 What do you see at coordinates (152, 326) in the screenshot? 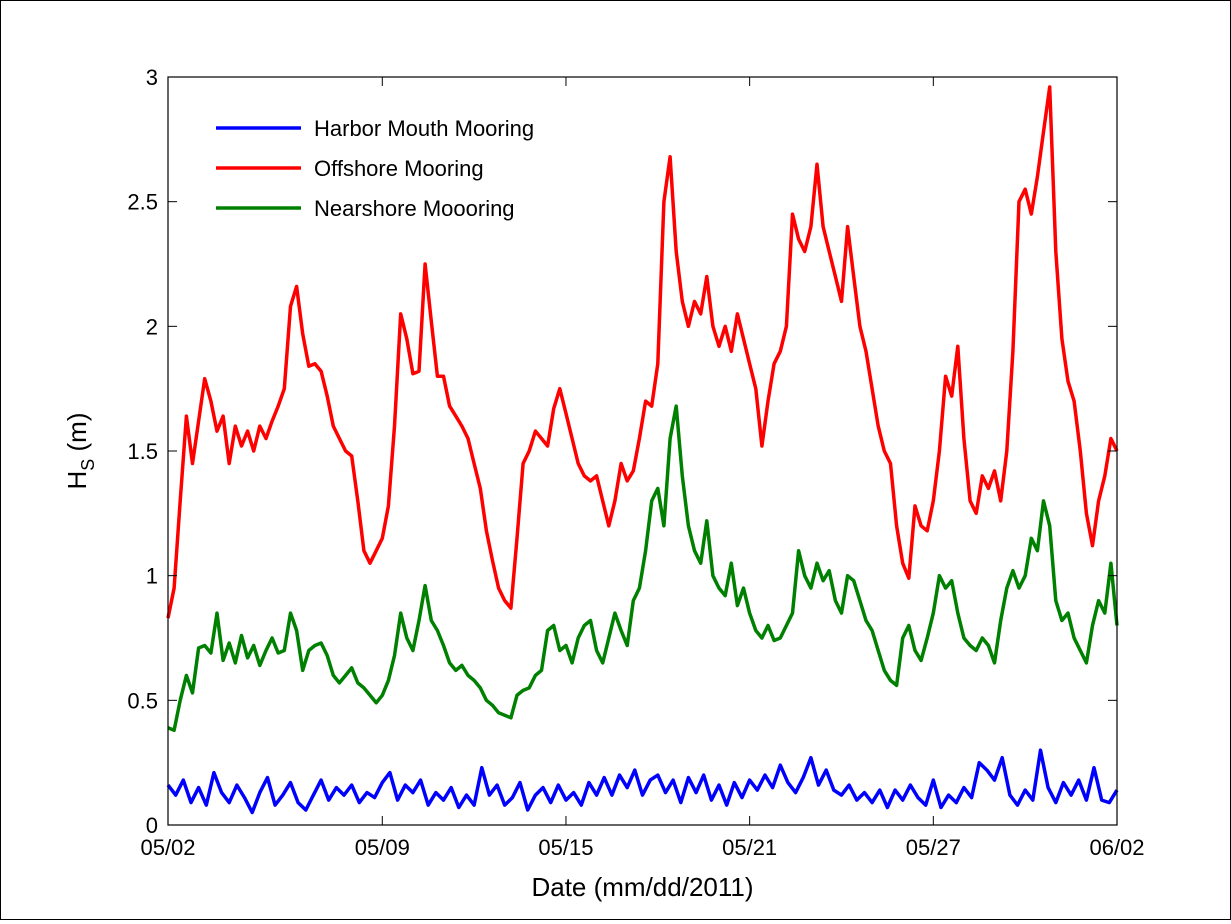
I see `y-tick-label: 2` at bounding box center [152, 326].